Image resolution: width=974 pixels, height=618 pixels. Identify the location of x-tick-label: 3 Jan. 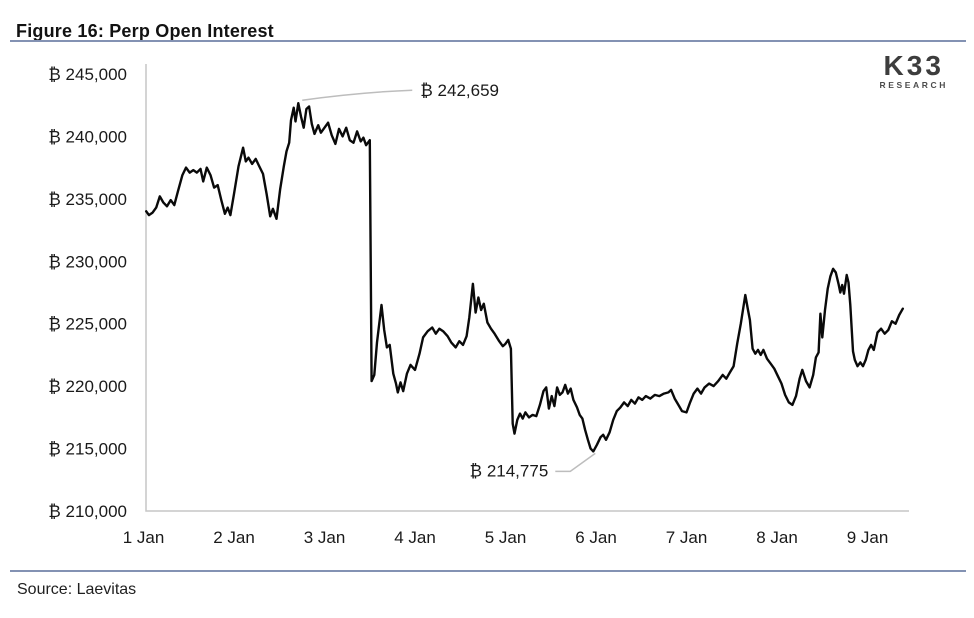
(325, 537).